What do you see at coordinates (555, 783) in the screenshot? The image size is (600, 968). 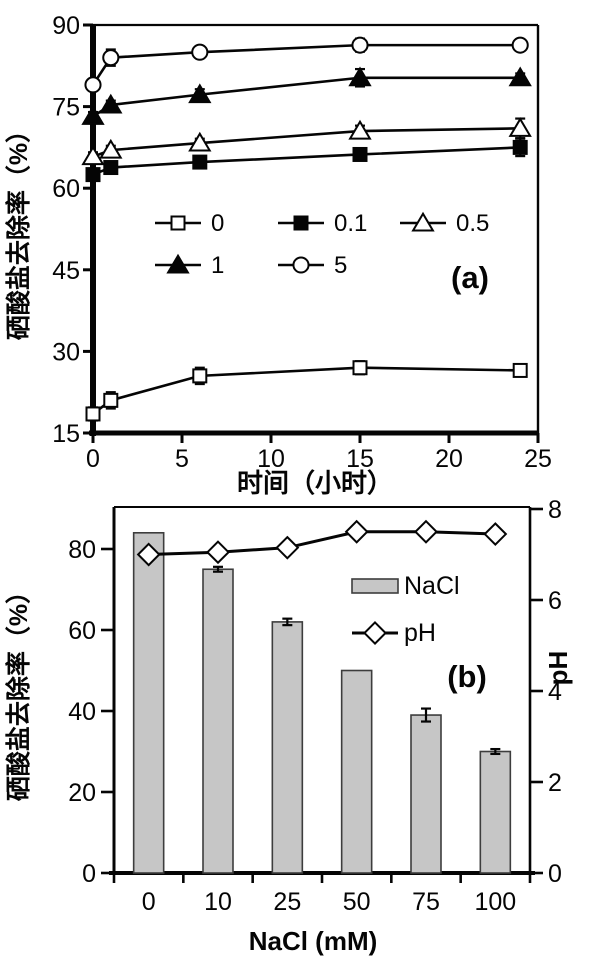 I see `right-tick-label: 2` at bounding box center [555, 783].